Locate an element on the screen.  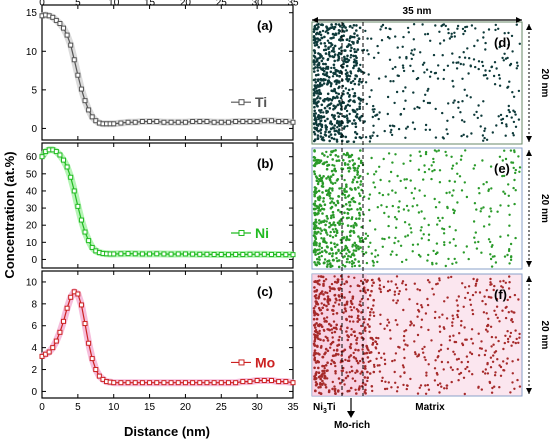
x-tick-label-top: 0 is located at coordinates (42, 4).